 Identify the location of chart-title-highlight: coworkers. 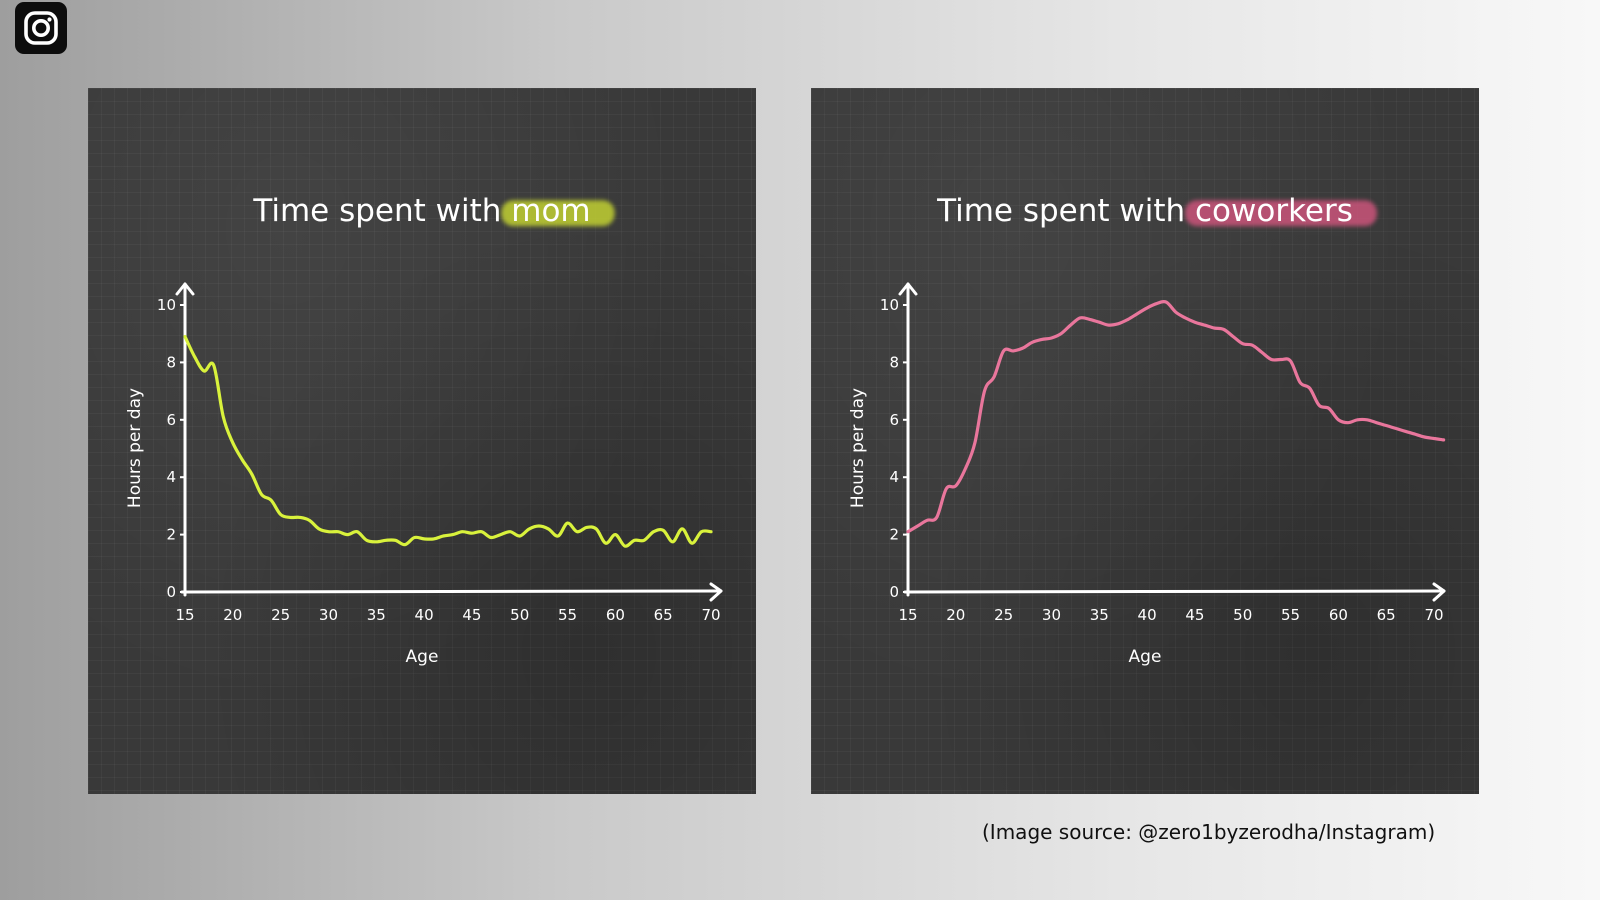
(1274, 211).